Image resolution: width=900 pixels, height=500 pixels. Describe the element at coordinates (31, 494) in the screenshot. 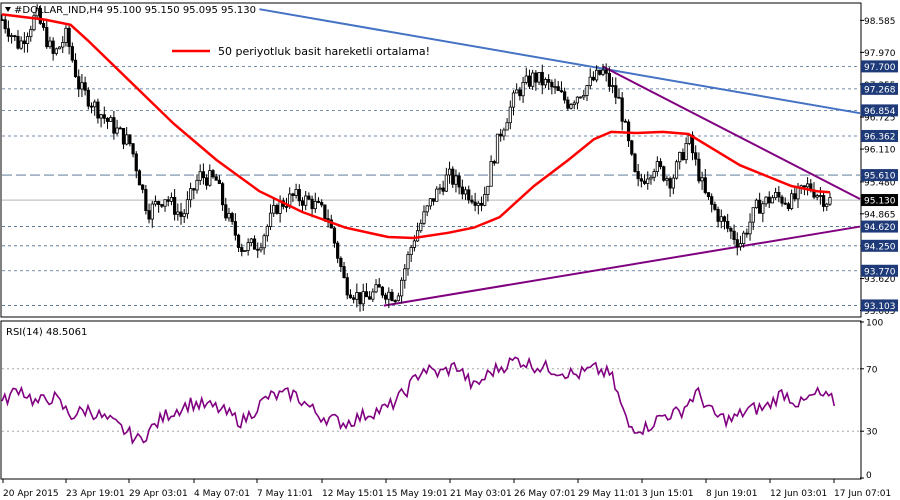

I see `time-tick-label: 20 Apr 2015` at that location.